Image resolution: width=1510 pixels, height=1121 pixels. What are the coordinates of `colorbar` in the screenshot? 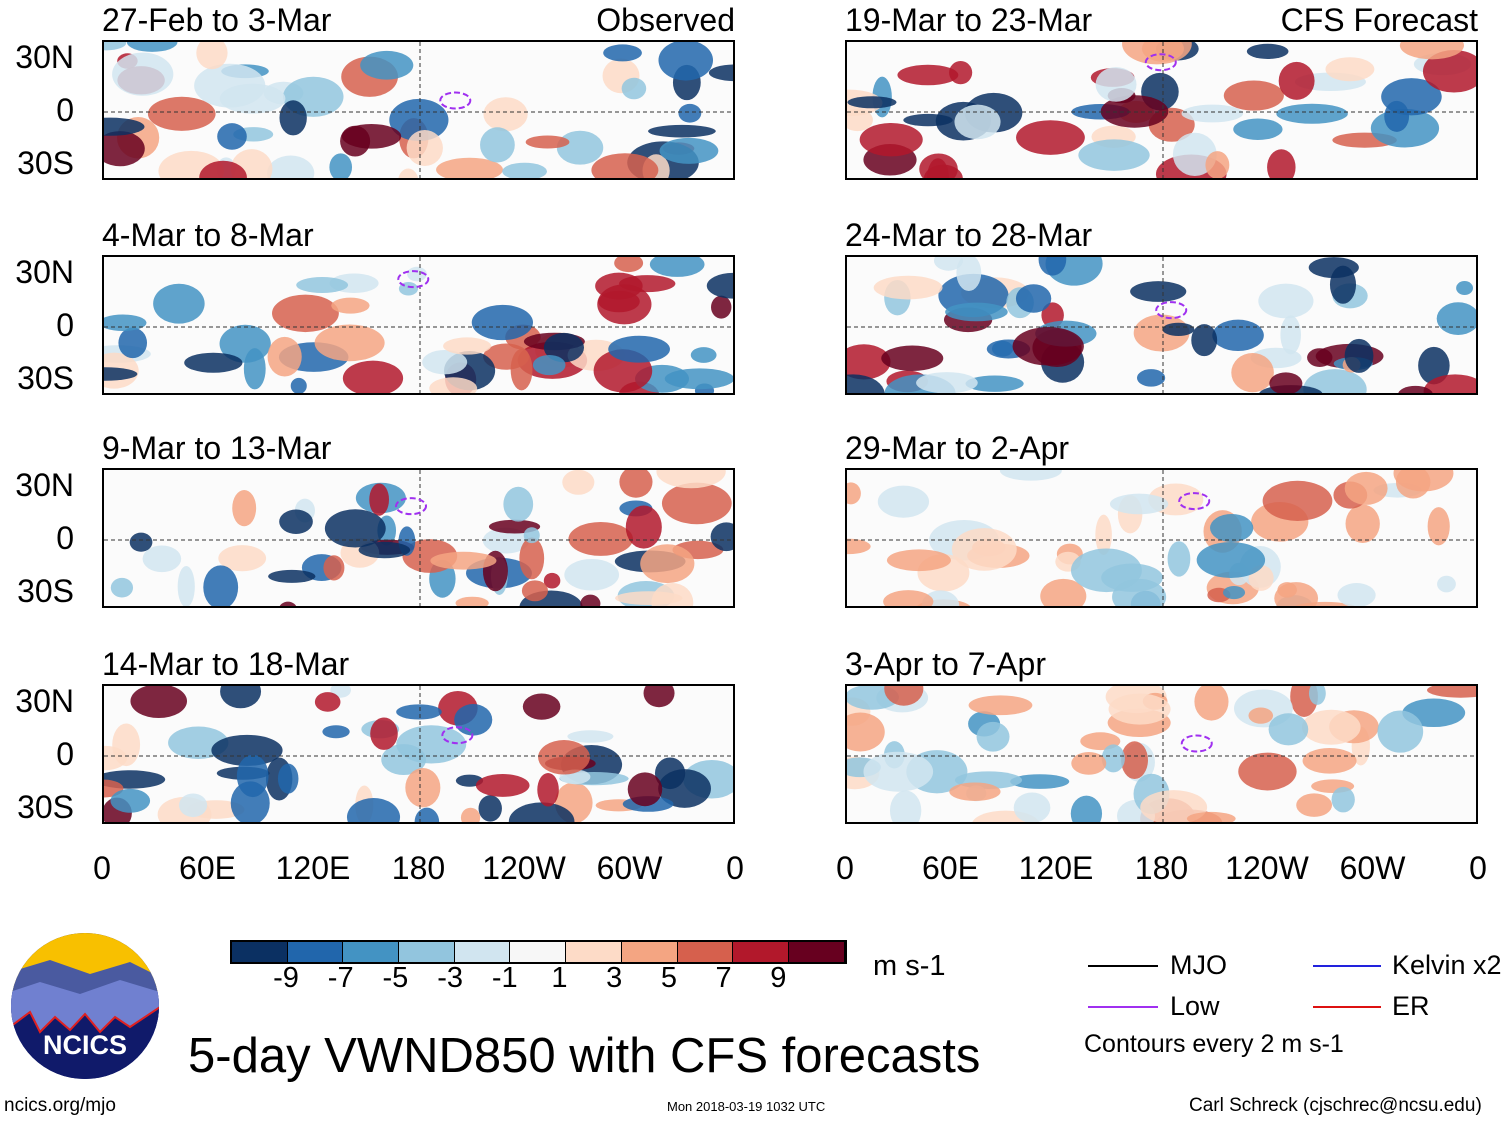 It's located at (538, 952).